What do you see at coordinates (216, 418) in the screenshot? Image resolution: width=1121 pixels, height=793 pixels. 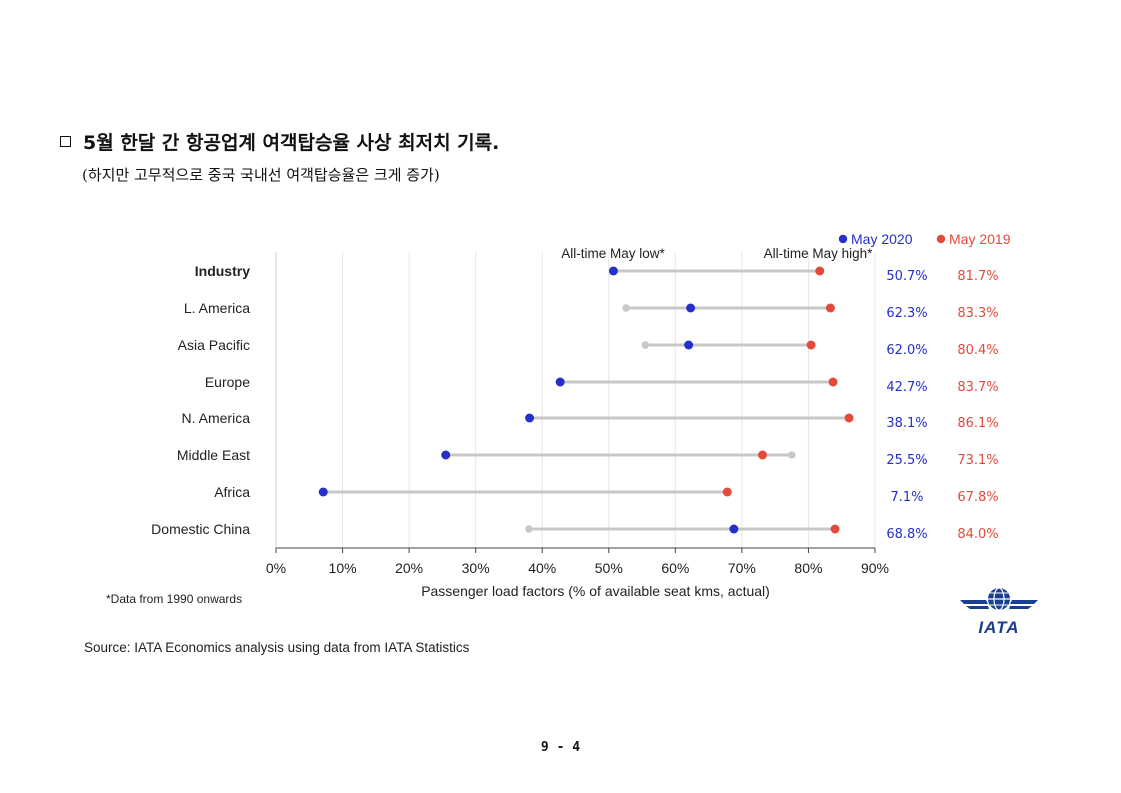 I see `category-label: N. America` at bounding box center [216, 418].